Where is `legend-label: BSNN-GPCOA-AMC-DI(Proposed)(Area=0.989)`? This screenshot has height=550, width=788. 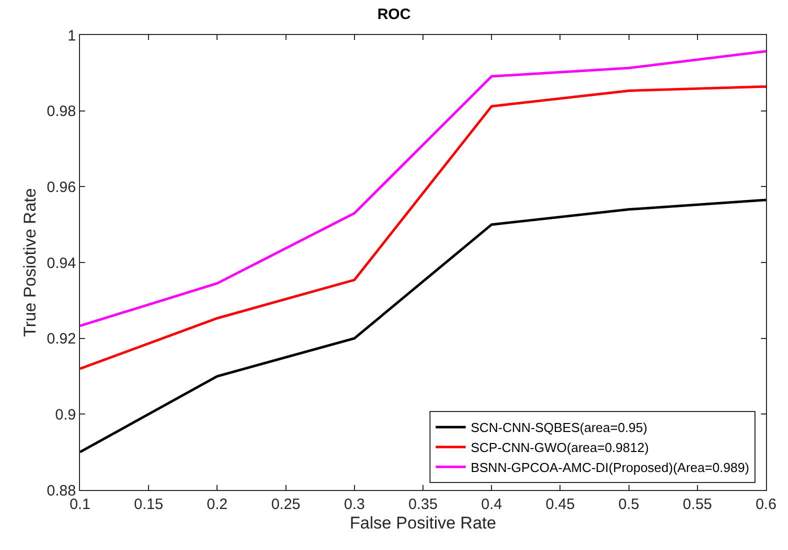
legend-label: BSNN-GPCOA-AMC-DI(Proposed)(Area=0.989) is located at coordinates (610, 467).